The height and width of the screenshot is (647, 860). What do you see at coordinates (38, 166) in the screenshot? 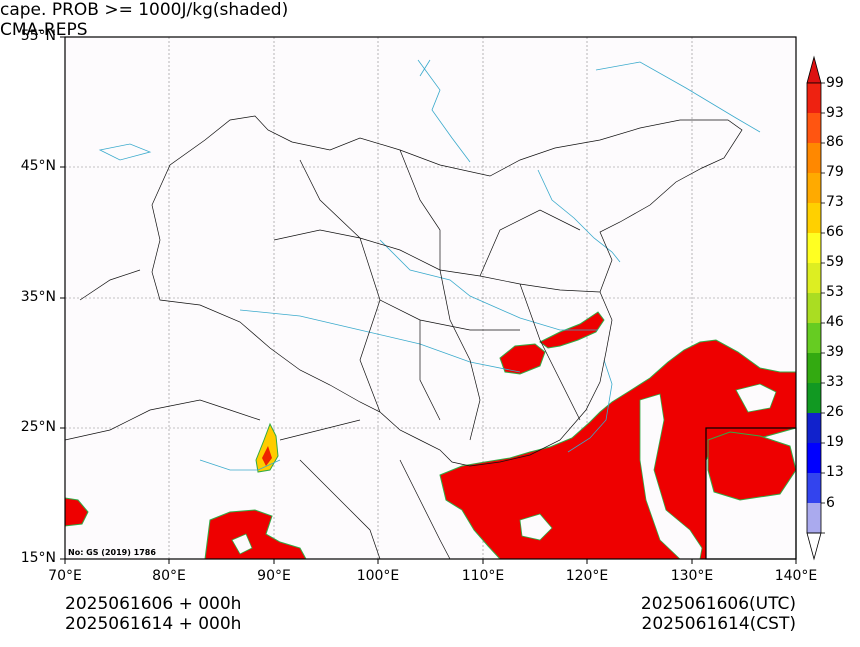
I see `lat-label-45n: 45°N` at bounding box center [38, 166].